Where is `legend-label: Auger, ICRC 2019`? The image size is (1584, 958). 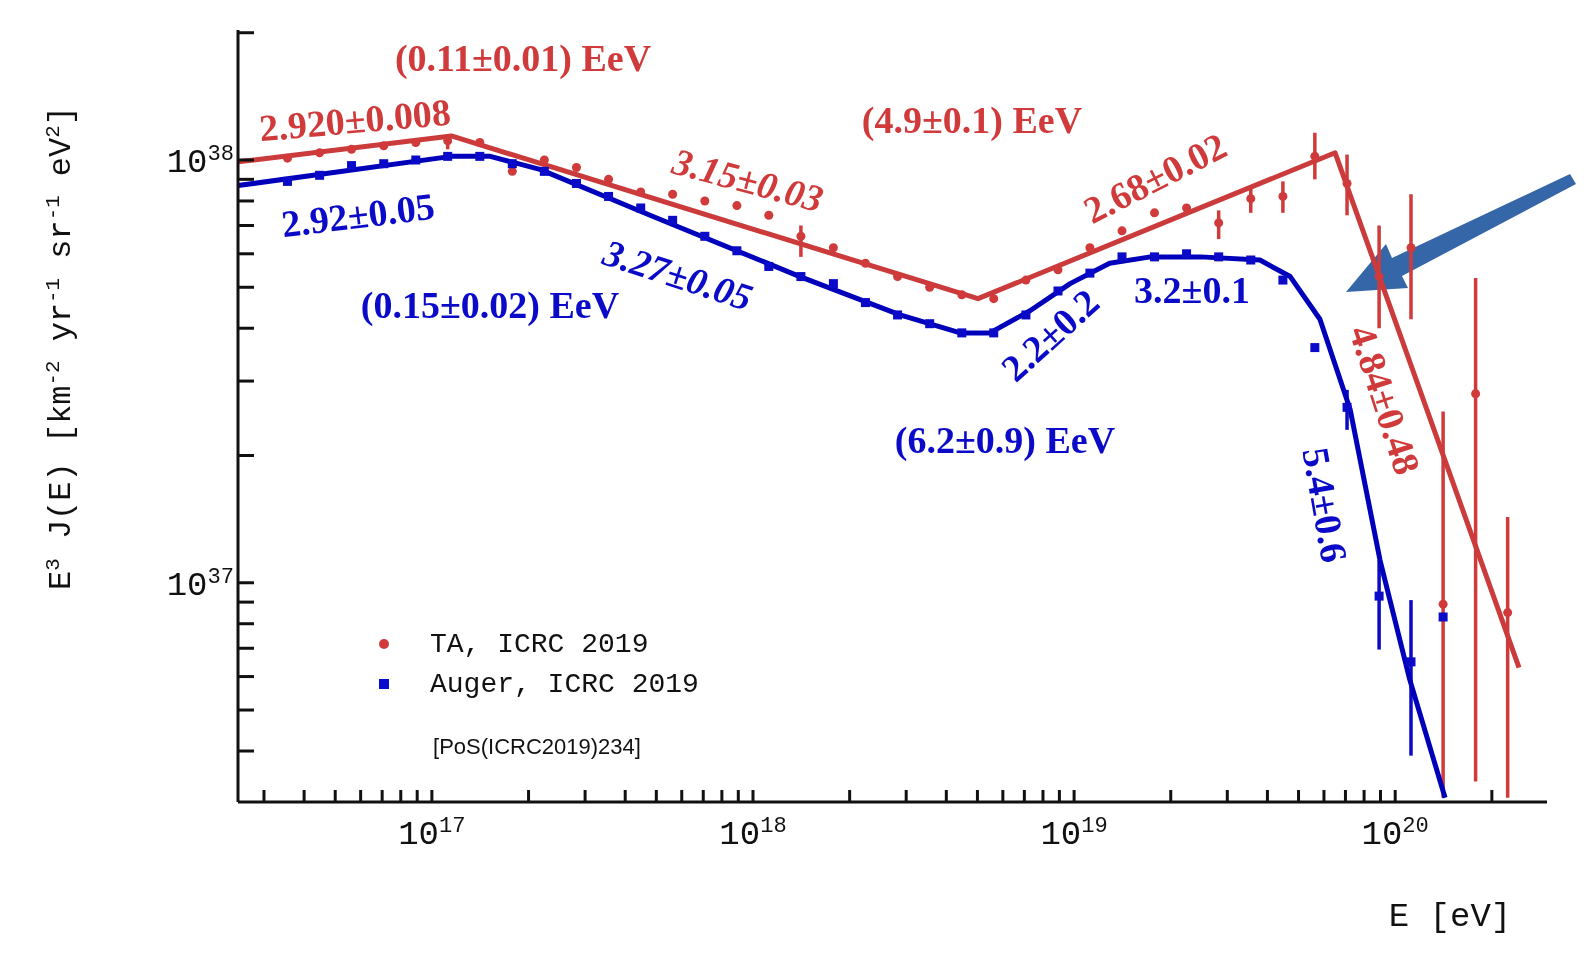 legend-label: Auger, ICRC 2019 is located at coordinates (564, 684).